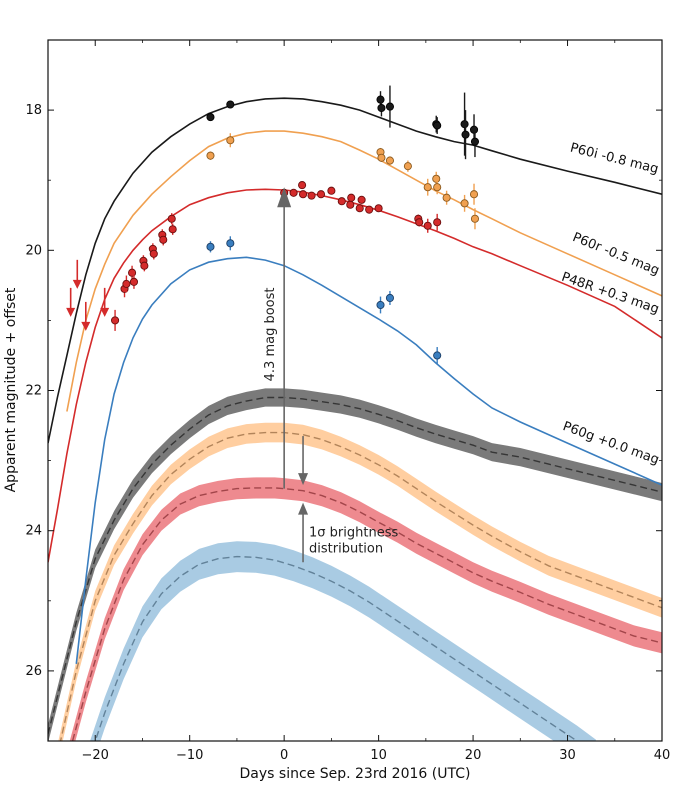 This screenshot has height=797, width=698. Describe the element at coordinates (284, 197) in the screenshot. I see `boost-arrow-head` at that location.